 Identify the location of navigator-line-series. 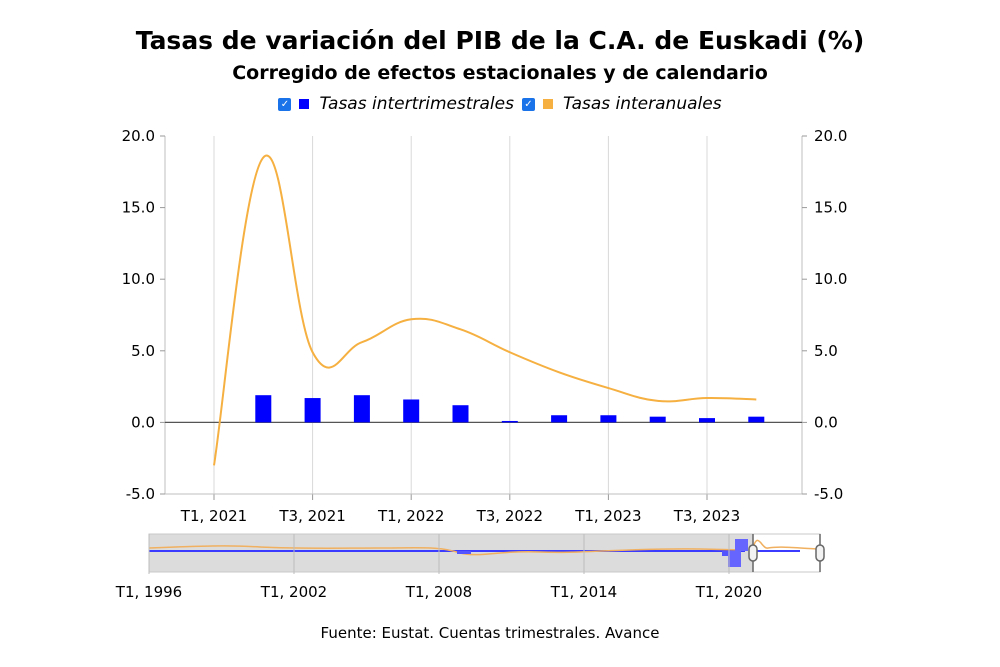
(447, 550).